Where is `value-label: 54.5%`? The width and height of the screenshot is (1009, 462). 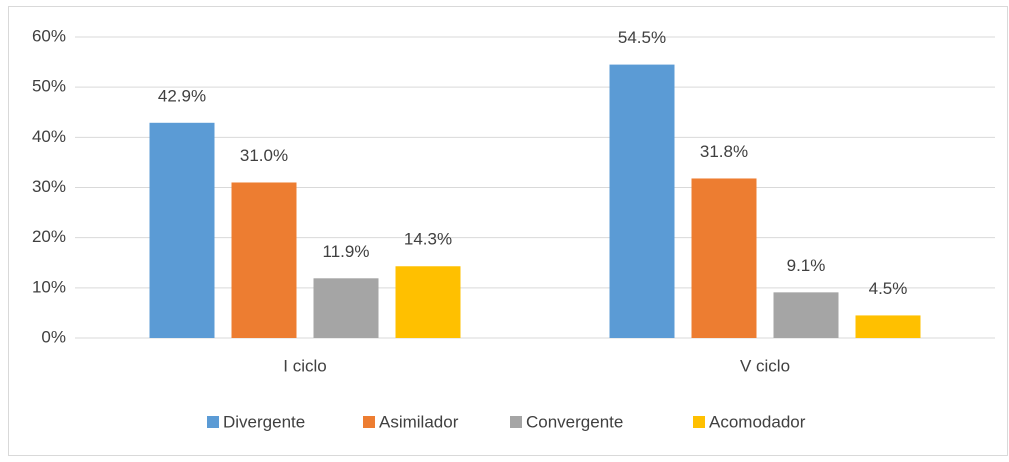 value-label: 54.5% is located at coordinates (642, 37).